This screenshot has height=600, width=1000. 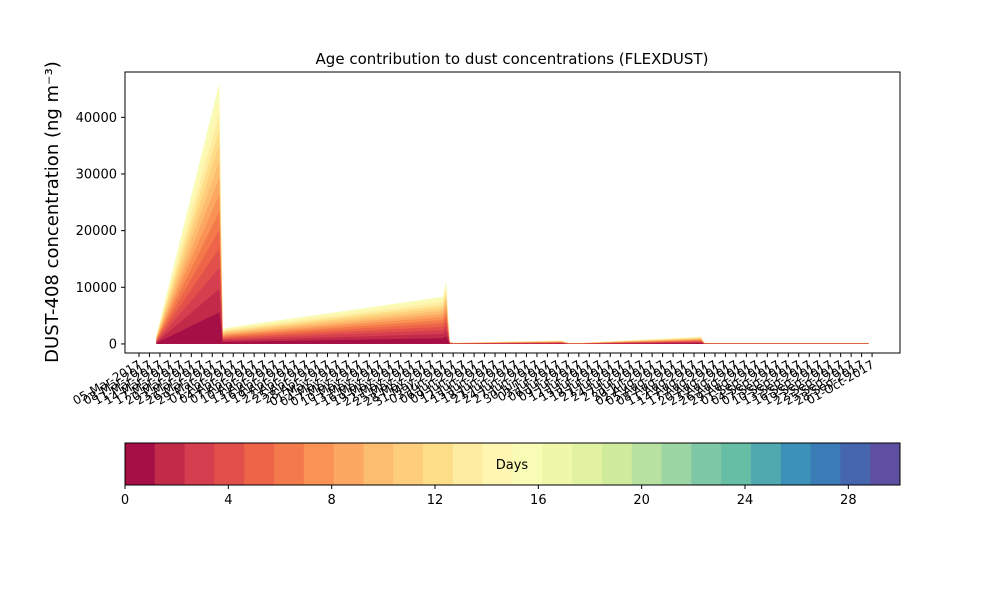 What do you see at coordinates (538, 500) in the screenshot?
I see `colorbar-tick-label: 16` at bounding box center [538, 500].